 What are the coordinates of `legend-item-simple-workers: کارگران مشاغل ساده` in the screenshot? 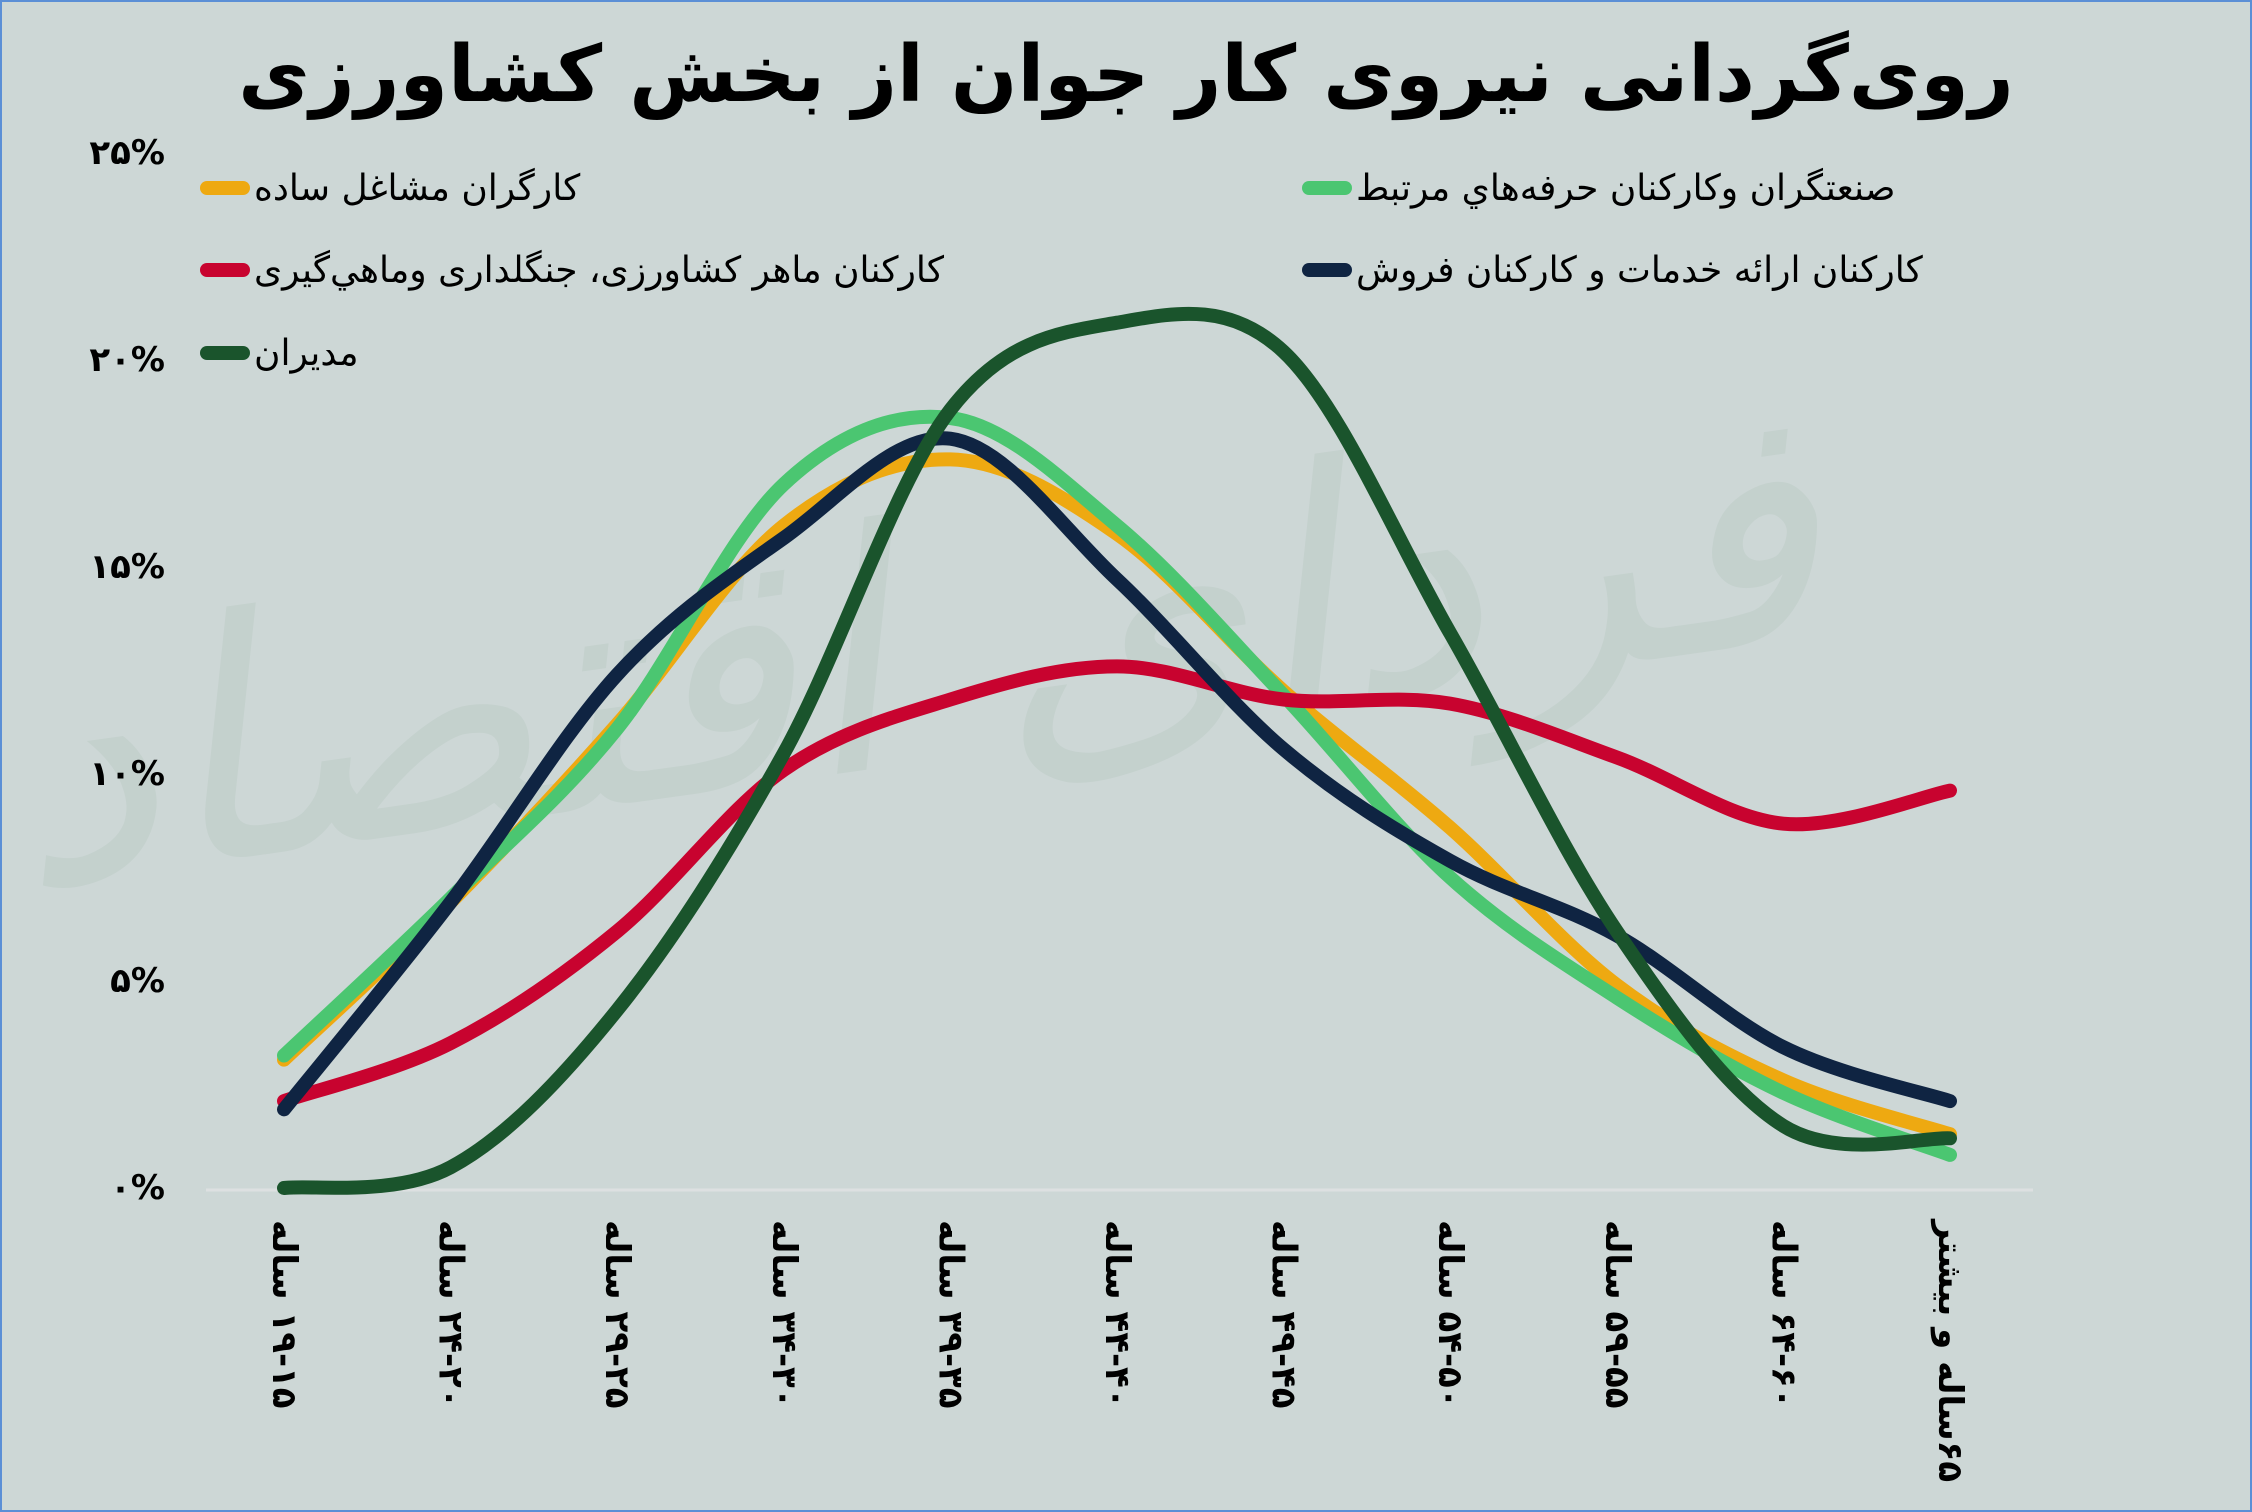 It's located at (390, 188).